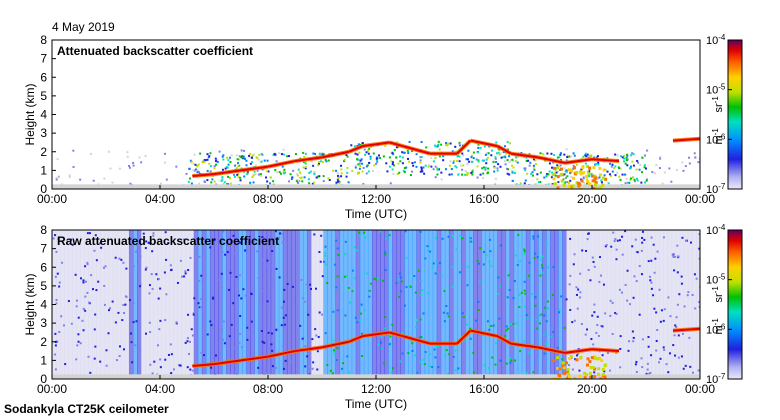 This screenshot has height=420, width=780. I want to click on colorbar-tick-label: 10-6, so click(716, 329).